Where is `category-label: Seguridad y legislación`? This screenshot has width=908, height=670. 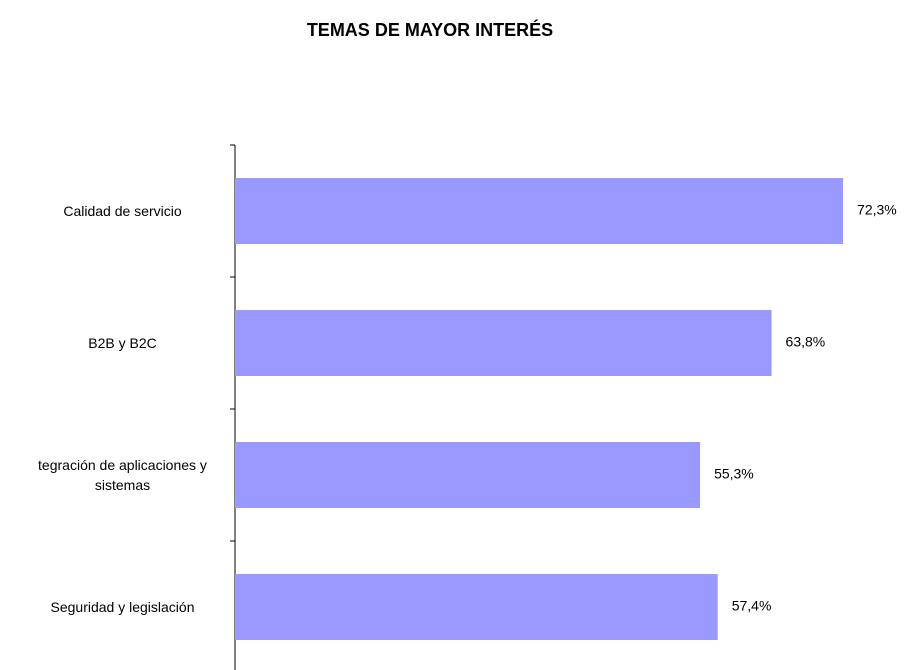
category-label: Seguridad y legislación is located at coordinates (122, 607).